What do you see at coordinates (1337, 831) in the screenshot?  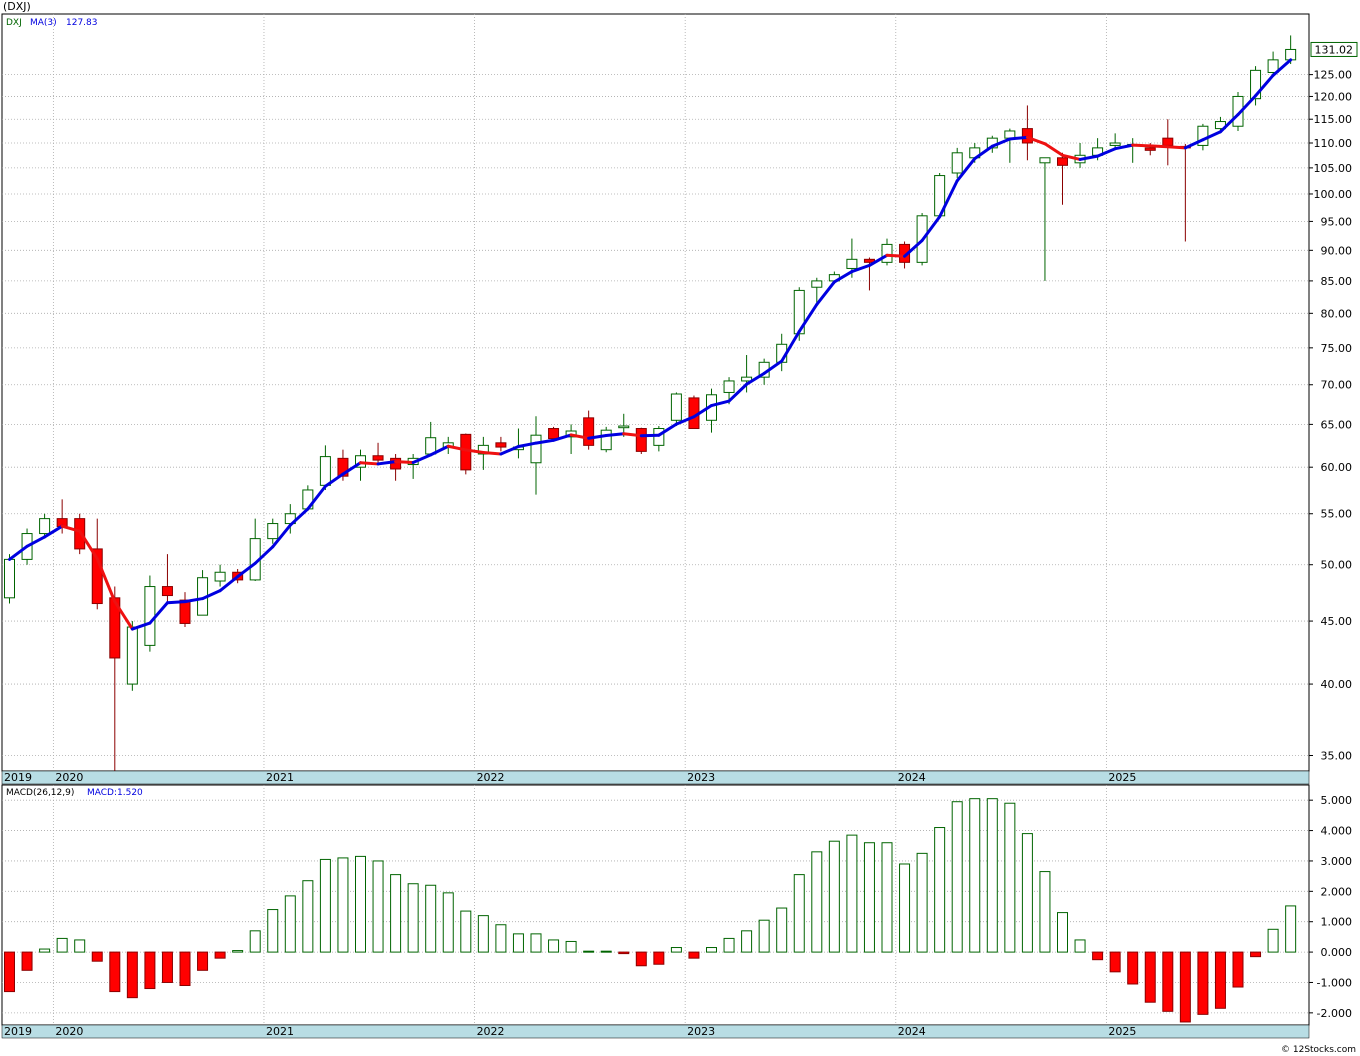 I see `macd-ytick-label: 4.000` at bounding box center [1337, 831].